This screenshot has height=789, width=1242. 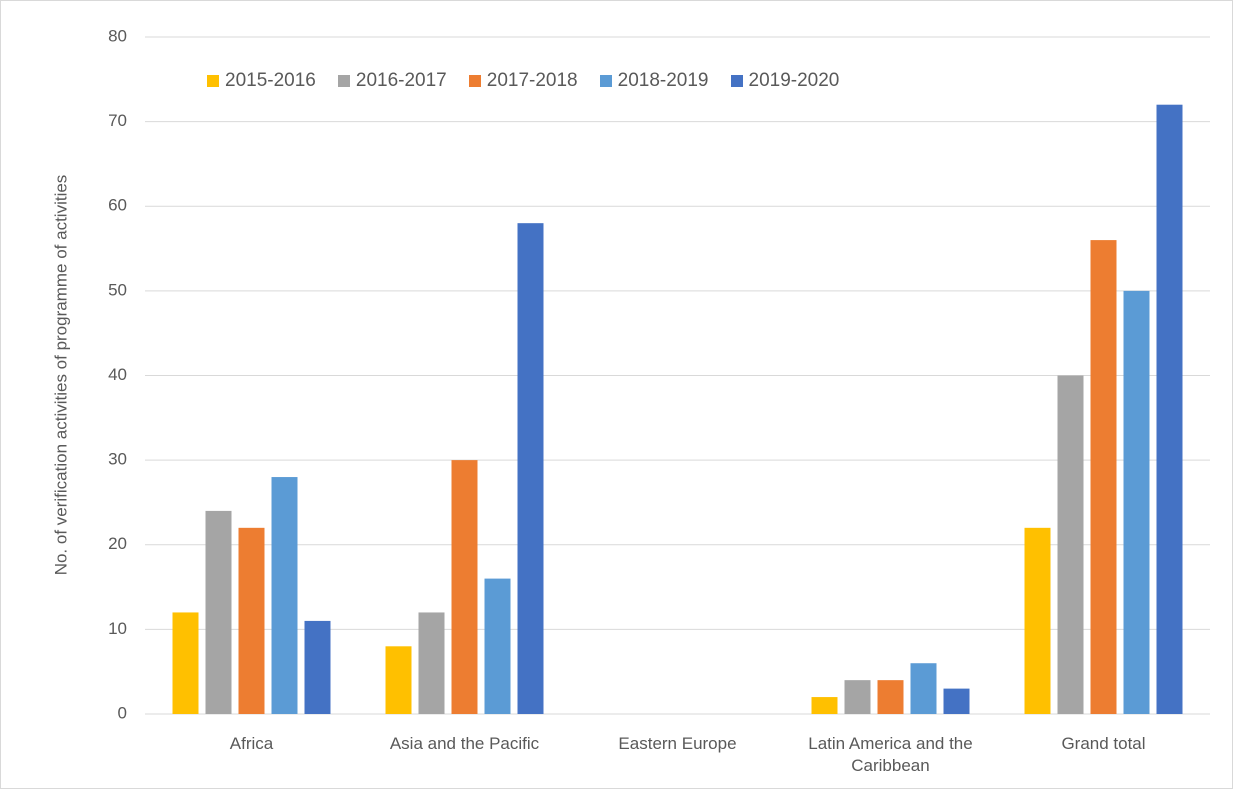 What do you see at coordinates (117, 374) in the screenshot?
I see `y-tick-label: 40` at bounding box center [117, 374].